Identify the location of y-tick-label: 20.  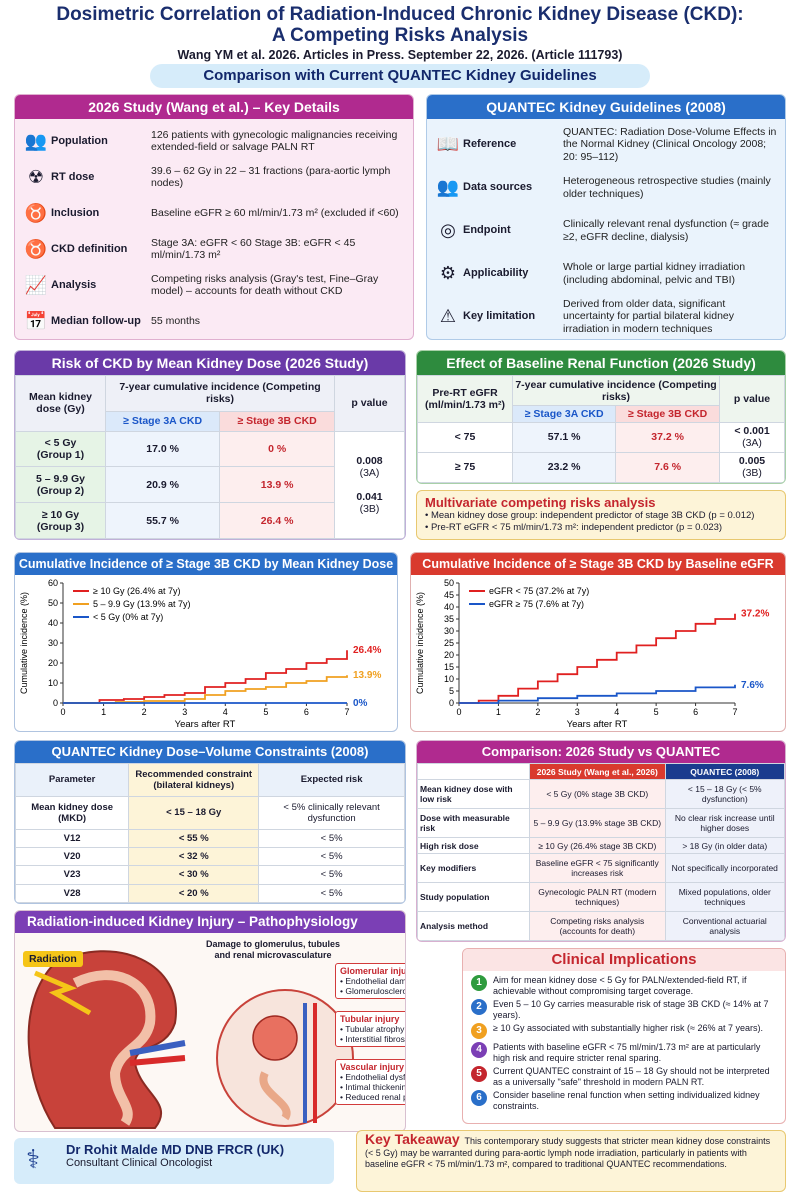
(53, 663).